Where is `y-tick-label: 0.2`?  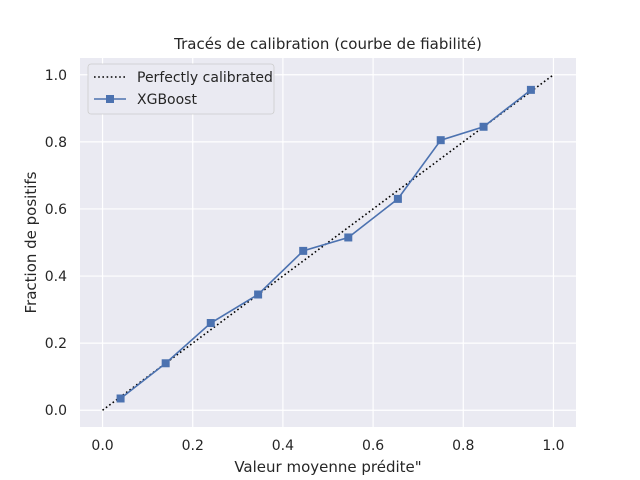
y-tick-label: 0.2 is located at coordinates (56, 344).